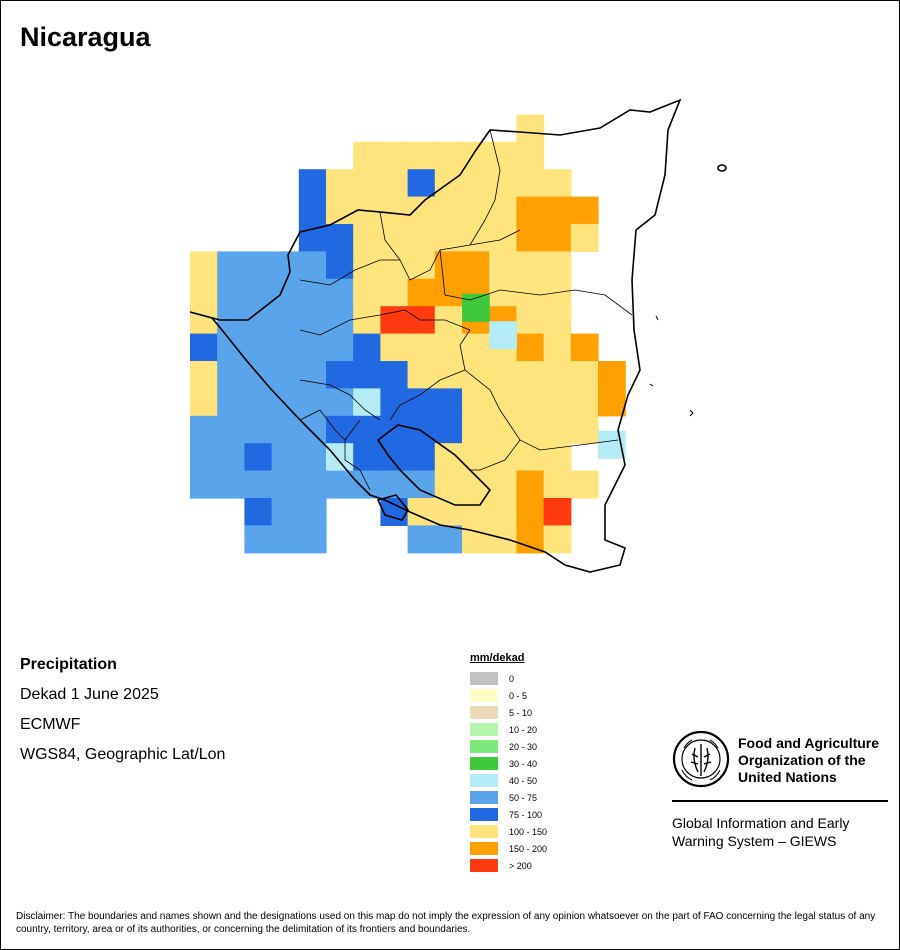  I want to click on giews-line1: Global Information and Early, so click(761, 823).